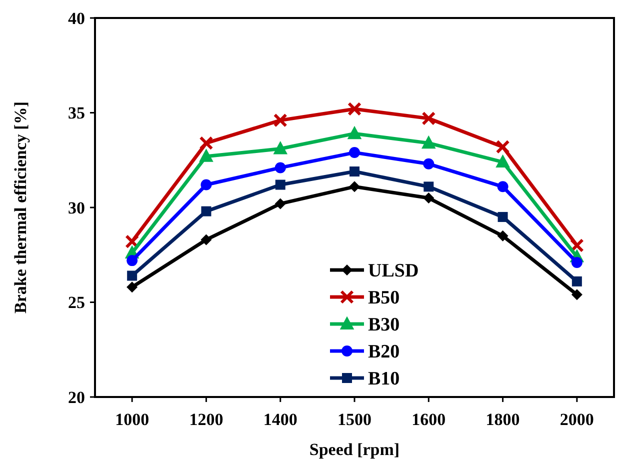 Image resolution: width=623 pixels, height=463 pixels. What do you see at coordinates (20, 208) in the screenshot?
I see `y-axis-title: Brake thermal efficiency [%]` at bounding box center [20, 208].